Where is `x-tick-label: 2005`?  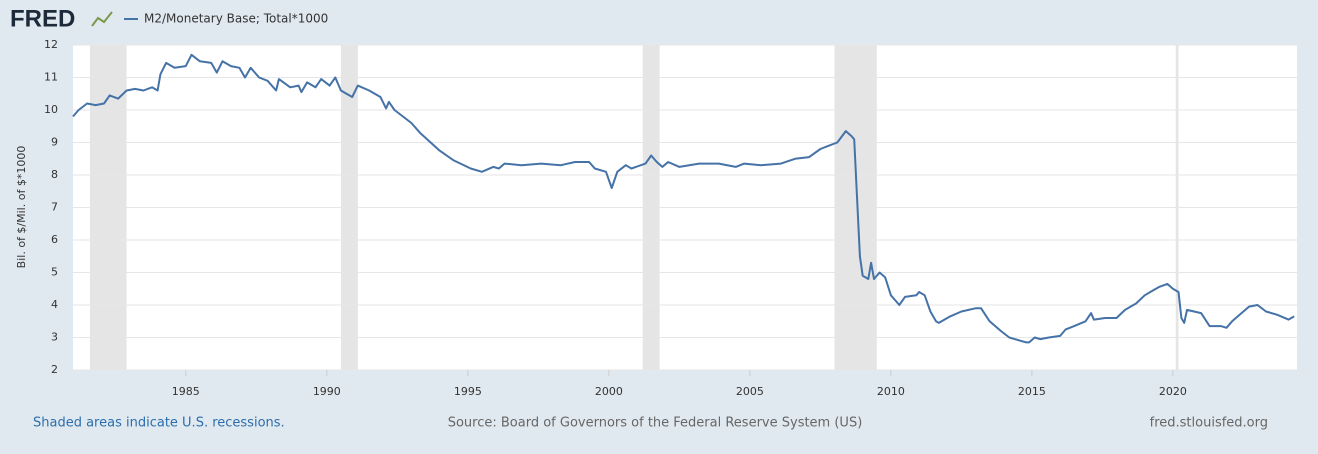 x-tick-label: 2005 is located at coordinates (750, 391).